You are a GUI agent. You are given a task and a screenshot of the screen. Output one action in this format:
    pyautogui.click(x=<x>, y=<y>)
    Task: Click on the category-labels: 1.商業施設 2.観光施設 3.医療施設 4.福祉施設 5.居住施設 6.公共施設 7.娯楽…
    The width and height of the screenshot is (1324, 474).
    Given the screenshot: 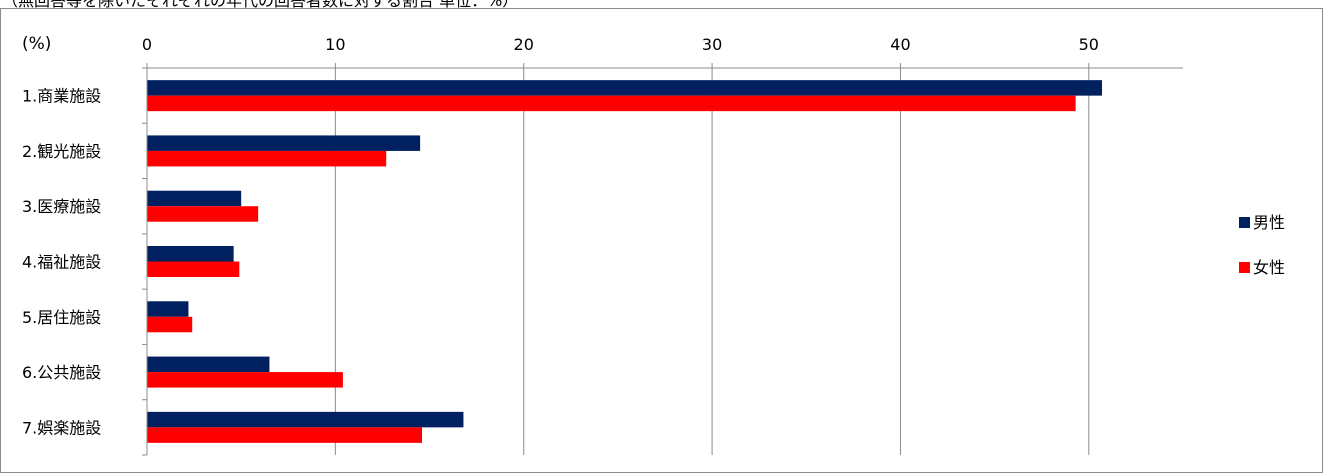 What is the action you would take?
    pyautogui.click(x=61, y=262)
    